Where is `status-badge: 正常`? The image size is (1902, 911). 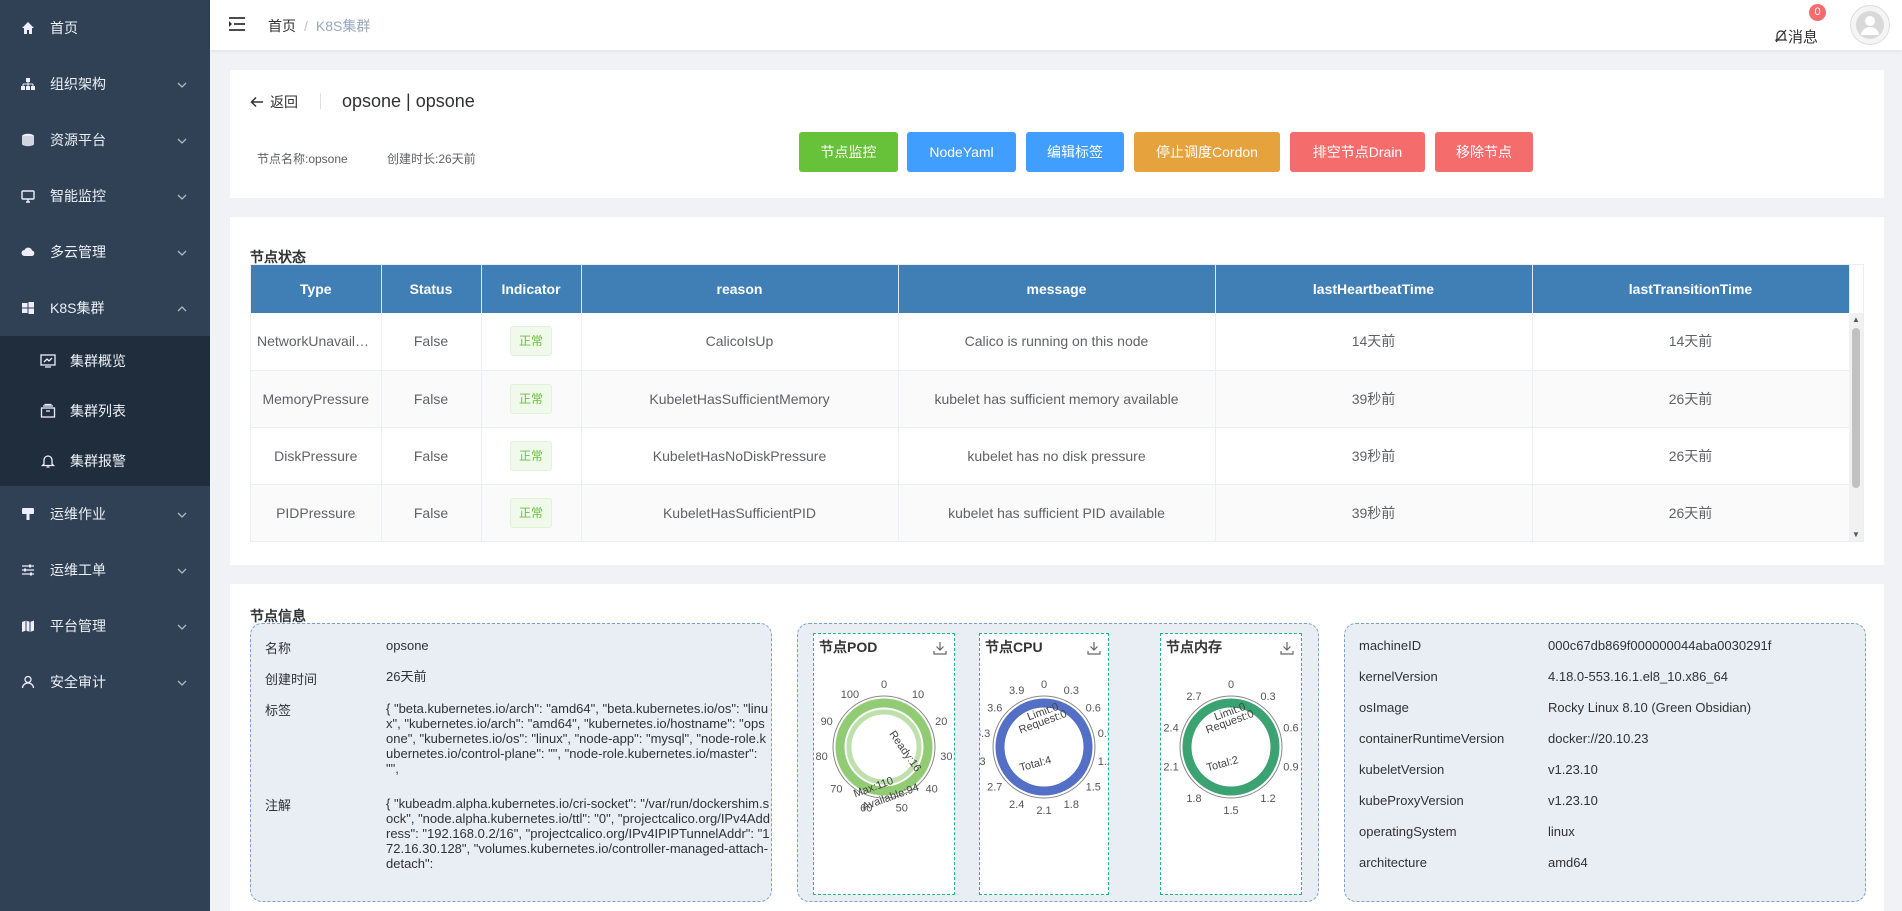 status-badge: 正常 is located at coordinates (530, 398).